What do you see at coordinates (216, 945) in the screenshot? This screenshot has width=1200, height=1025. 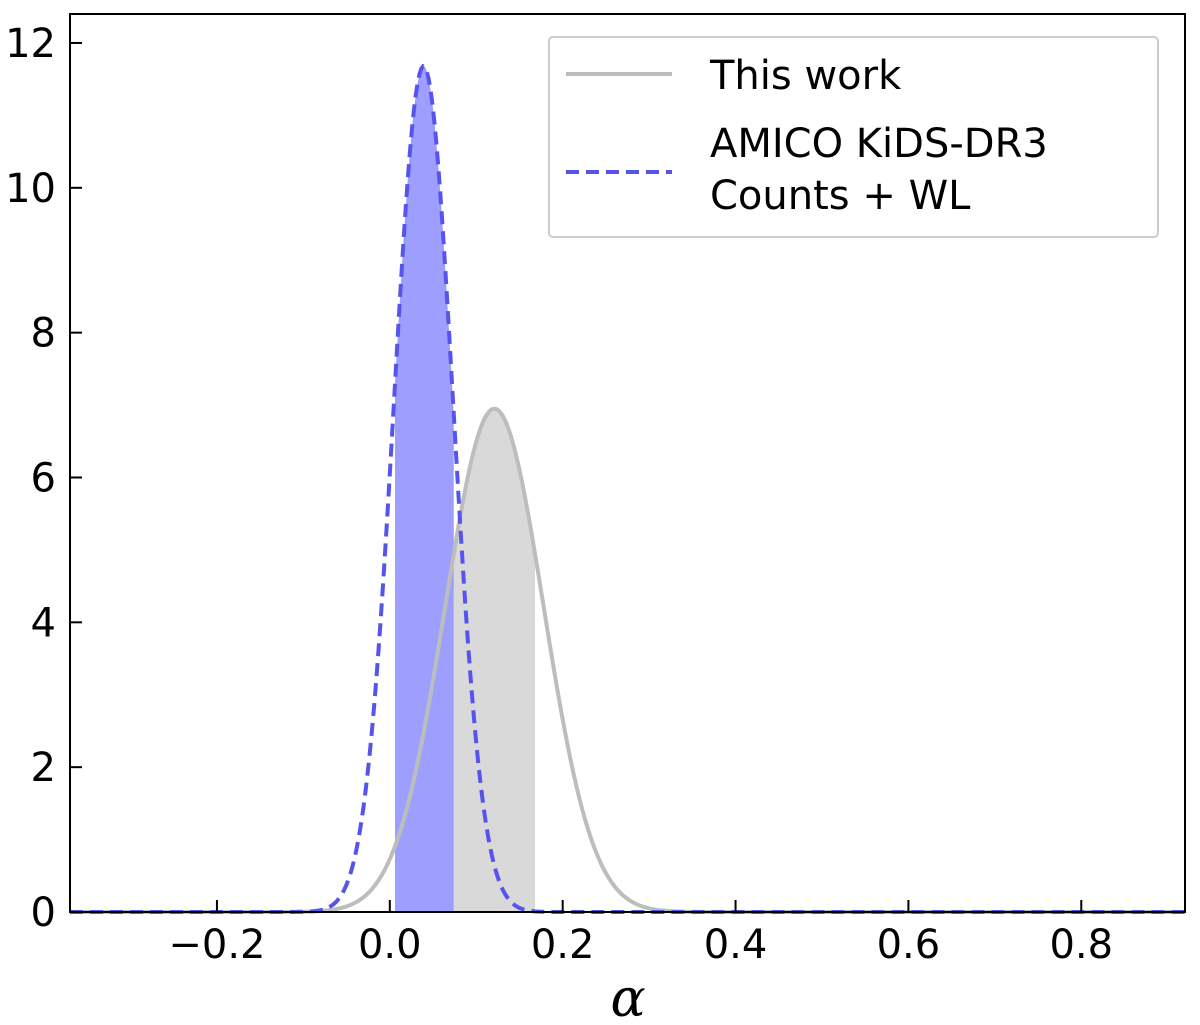 I see `x-tick-label: −0.2` at bounding box center [216, 945].